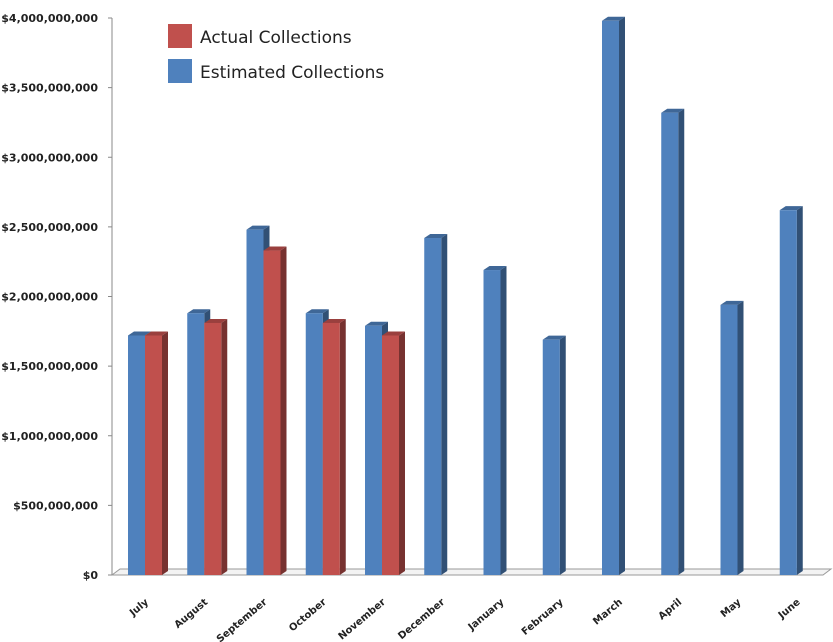 The height and width of the screenshot is (642, 833). What do you see at coordinates (156, 453) in the screenshot?
I see `bar-actual-july` at bounding box center [156, 453].